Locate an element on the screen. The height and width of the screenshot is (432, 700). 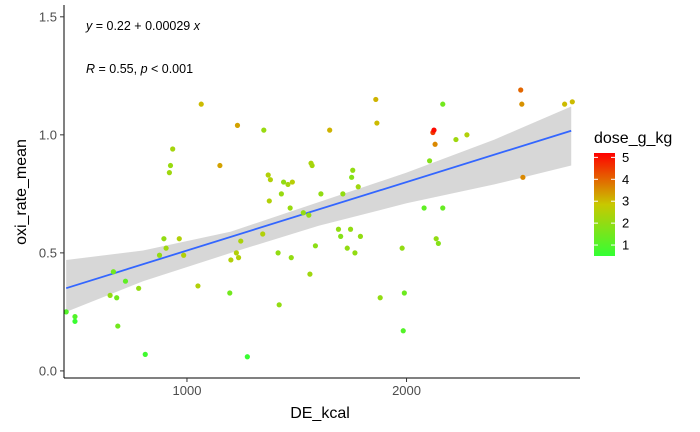
y-tick-label: 0.5 is located at coordinates (48, 252).